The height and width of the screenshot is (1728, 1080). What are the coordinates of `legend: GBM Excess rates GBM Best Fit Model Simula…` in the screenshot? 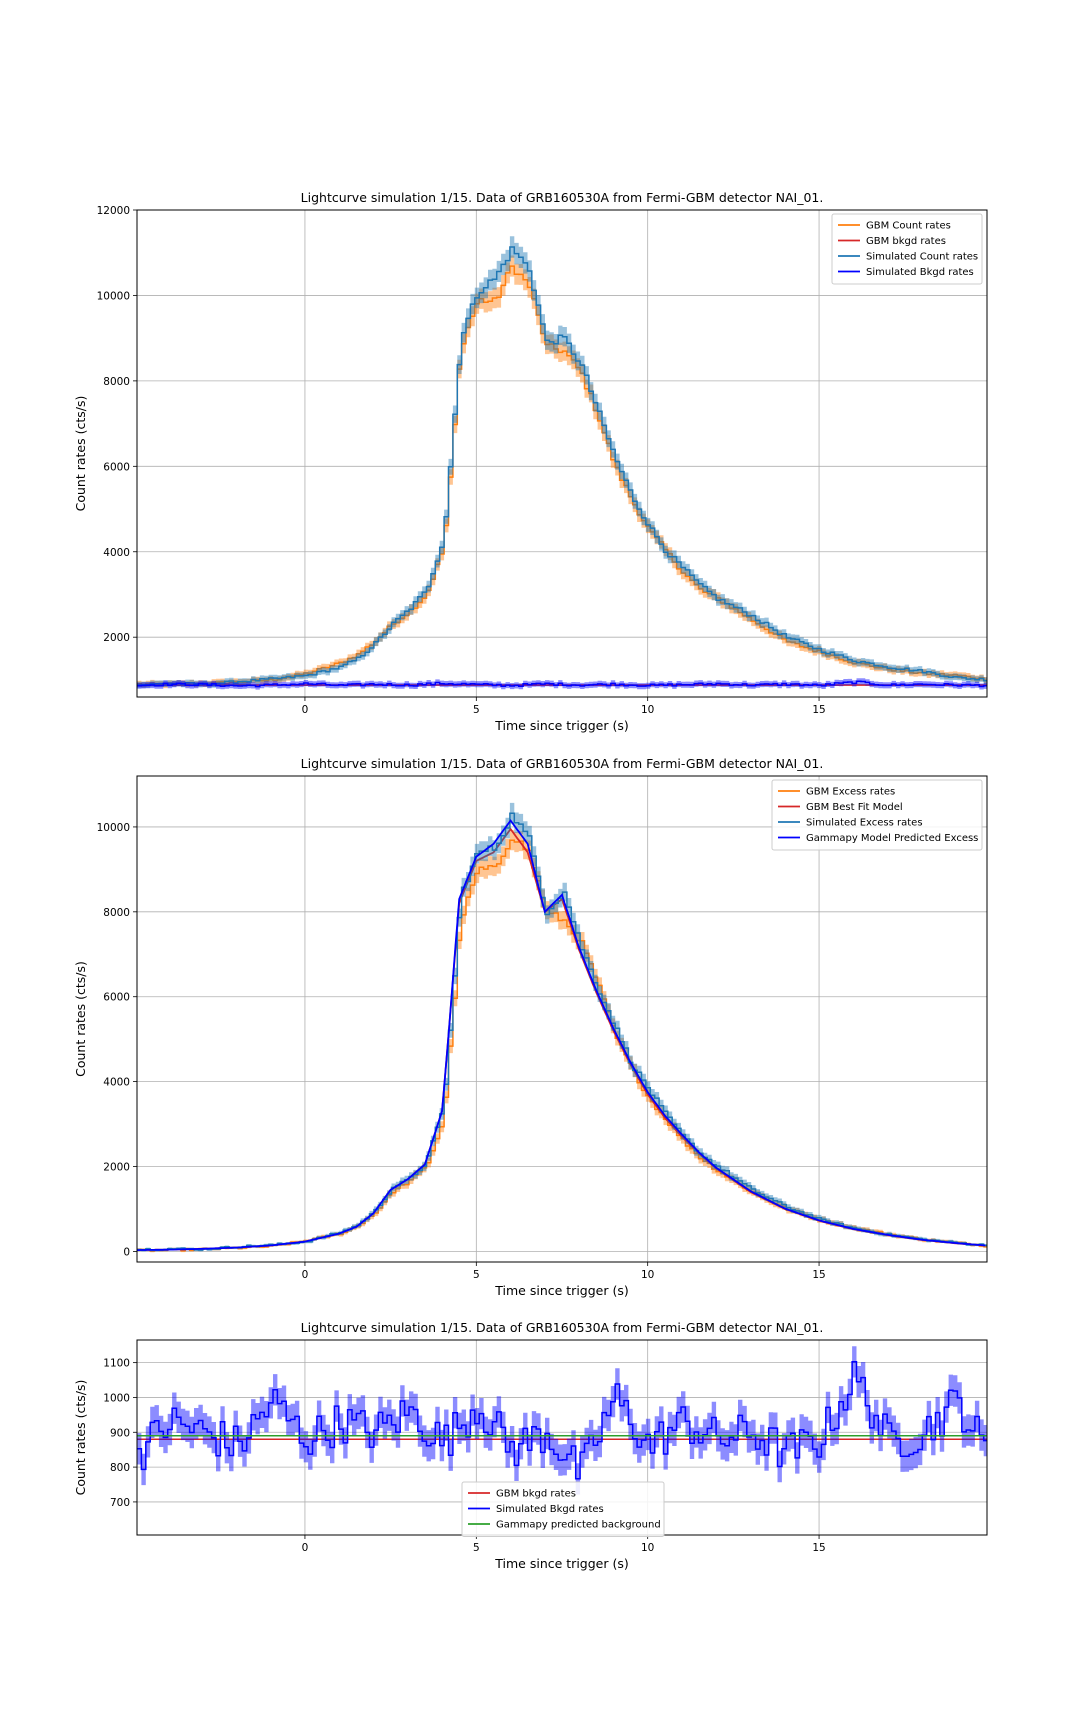 It's located at (877, 815).